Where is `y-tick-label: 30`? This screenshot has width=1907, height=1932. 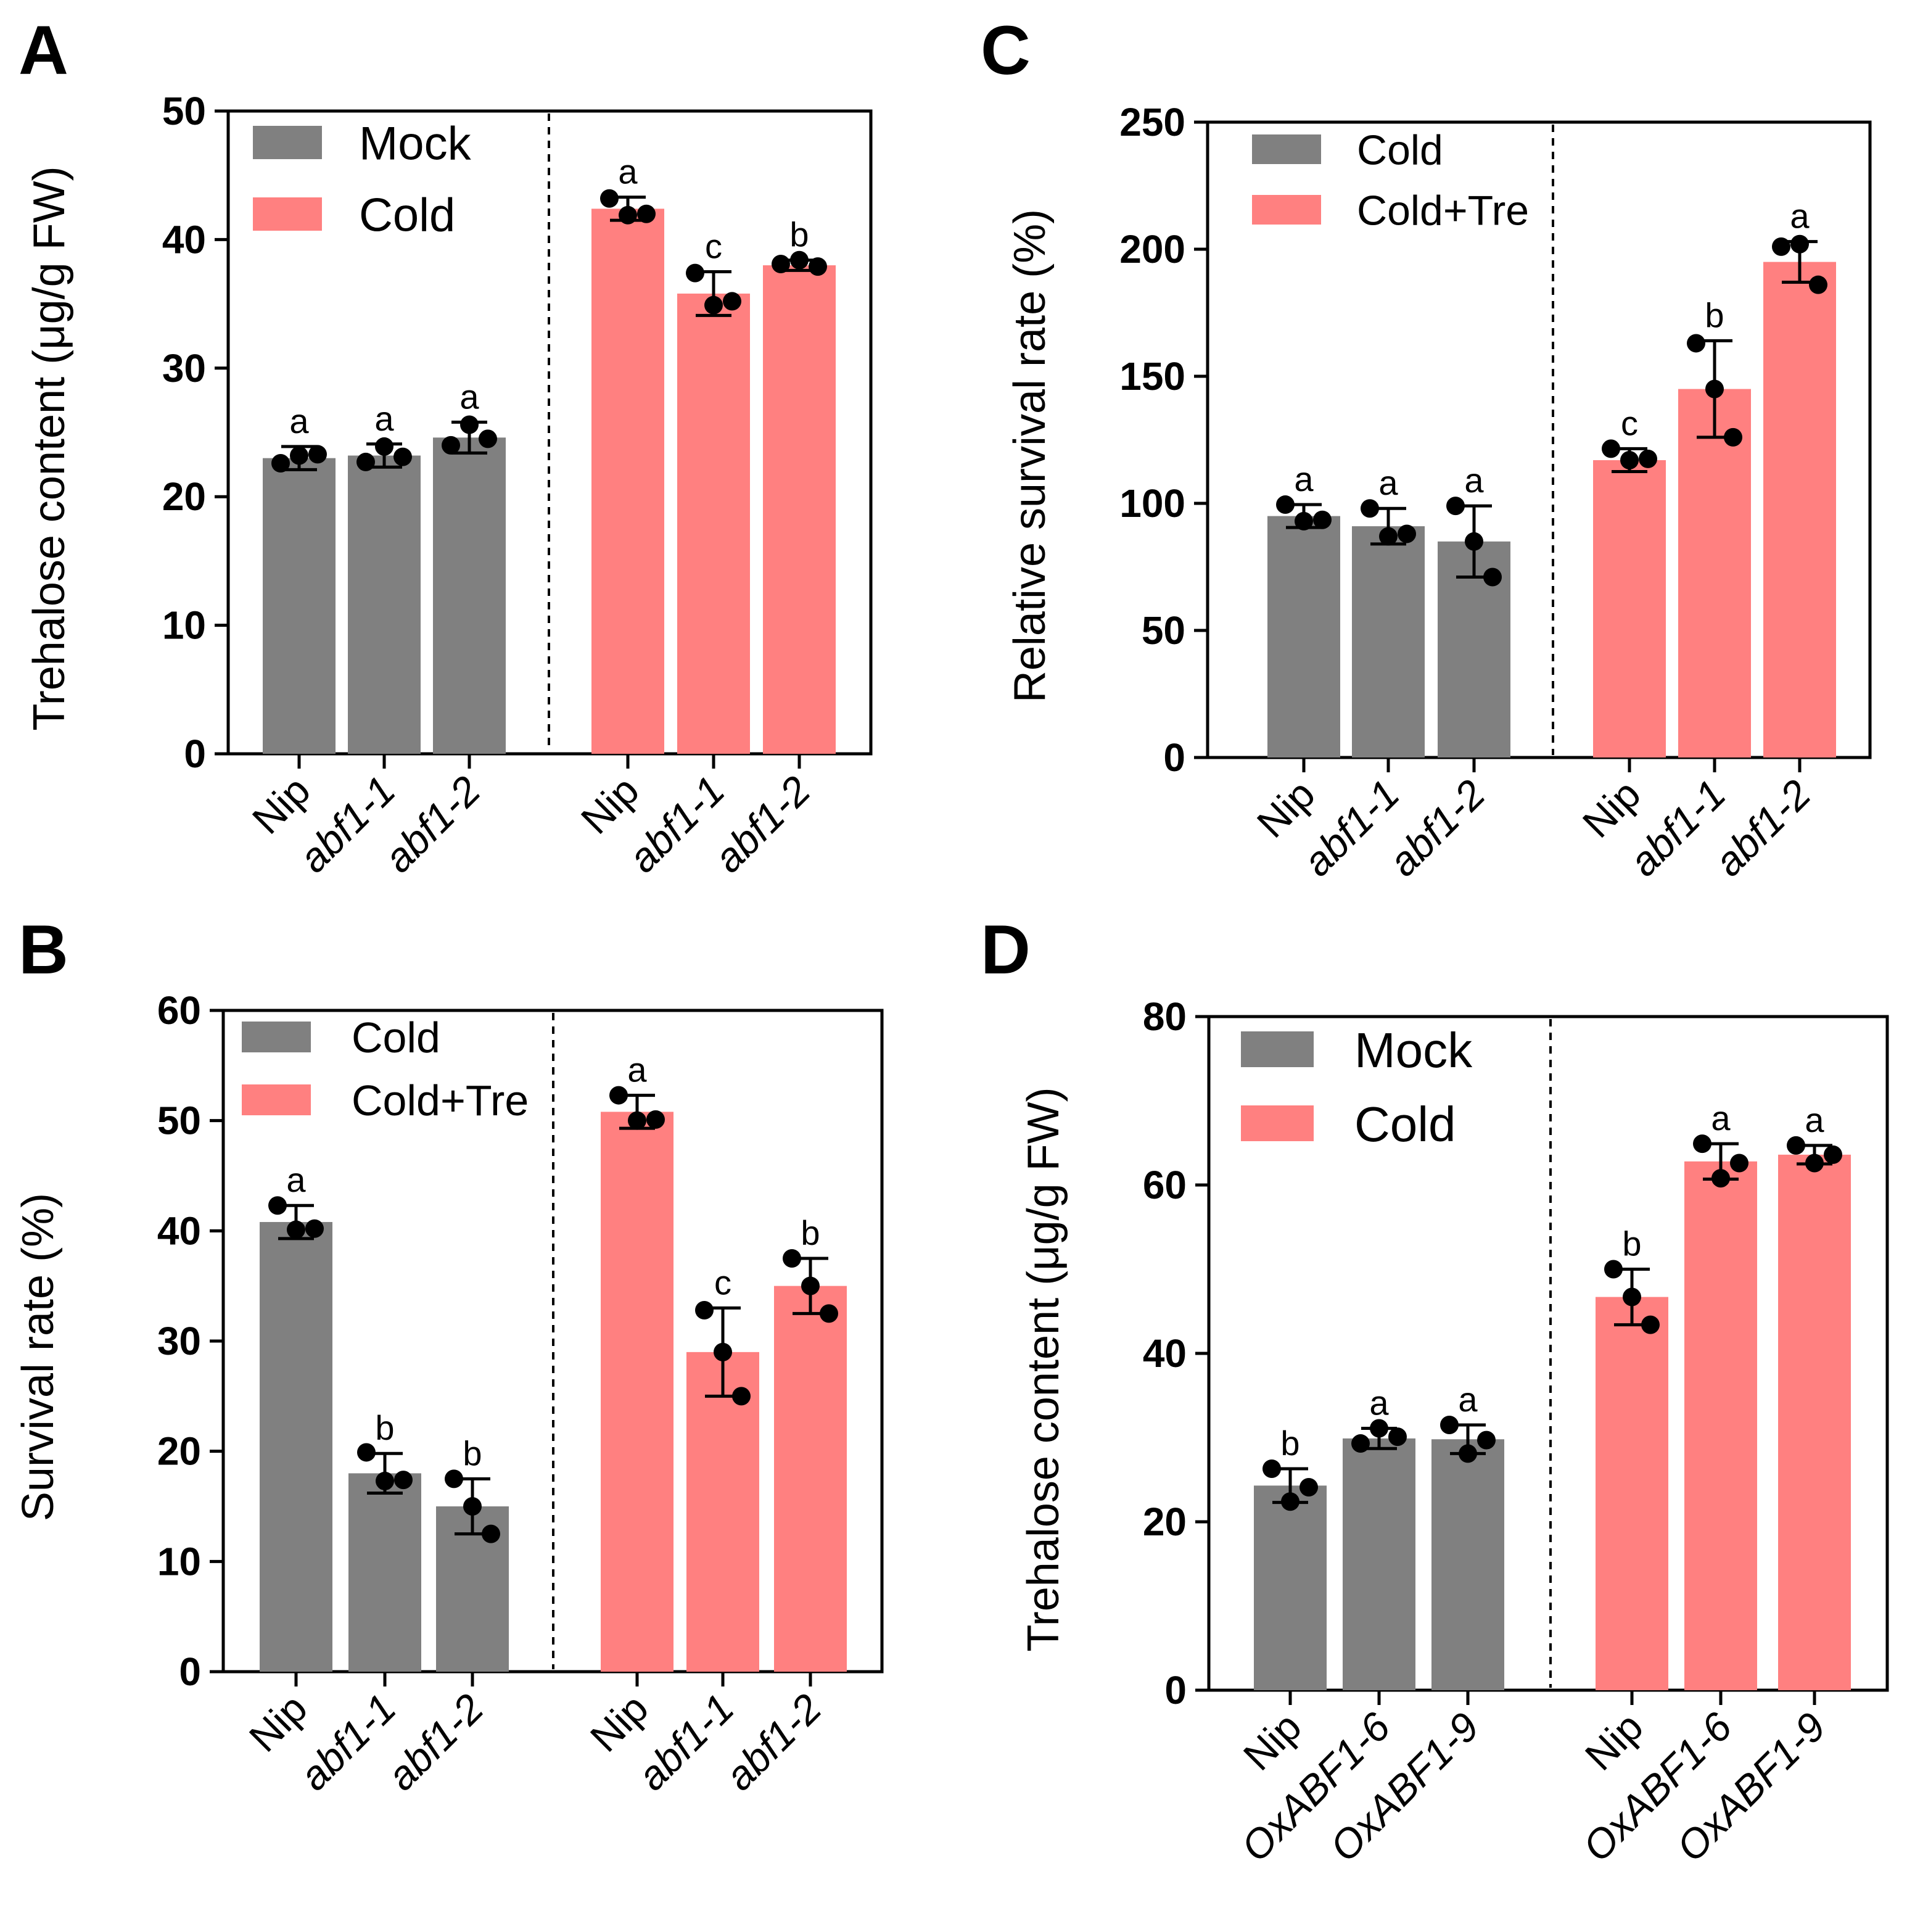
y-tick-label: 30 is located at coordinates (179, 1341).